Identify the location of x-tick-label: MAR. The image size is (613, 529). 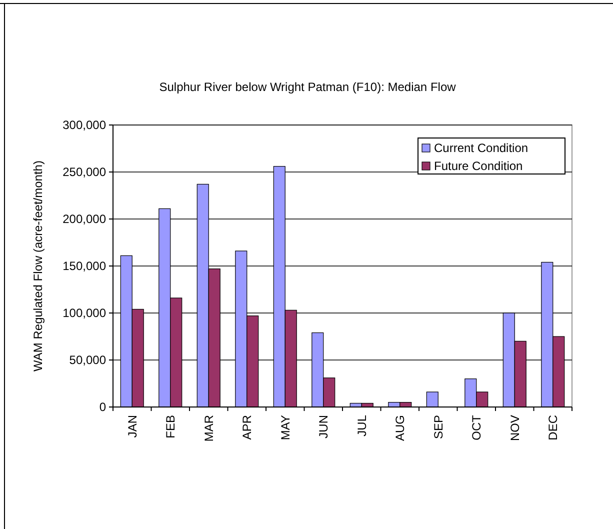
(209, 428).